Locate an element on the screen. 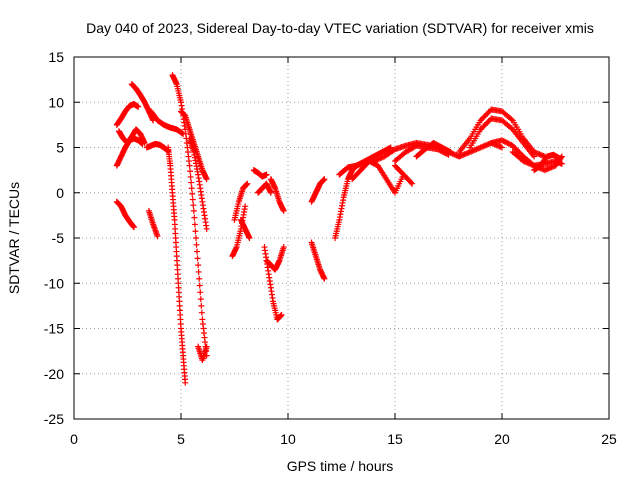 This screenshot has height=480, width=640. x-tick-label: 20 is located at coordinates (502, 439).